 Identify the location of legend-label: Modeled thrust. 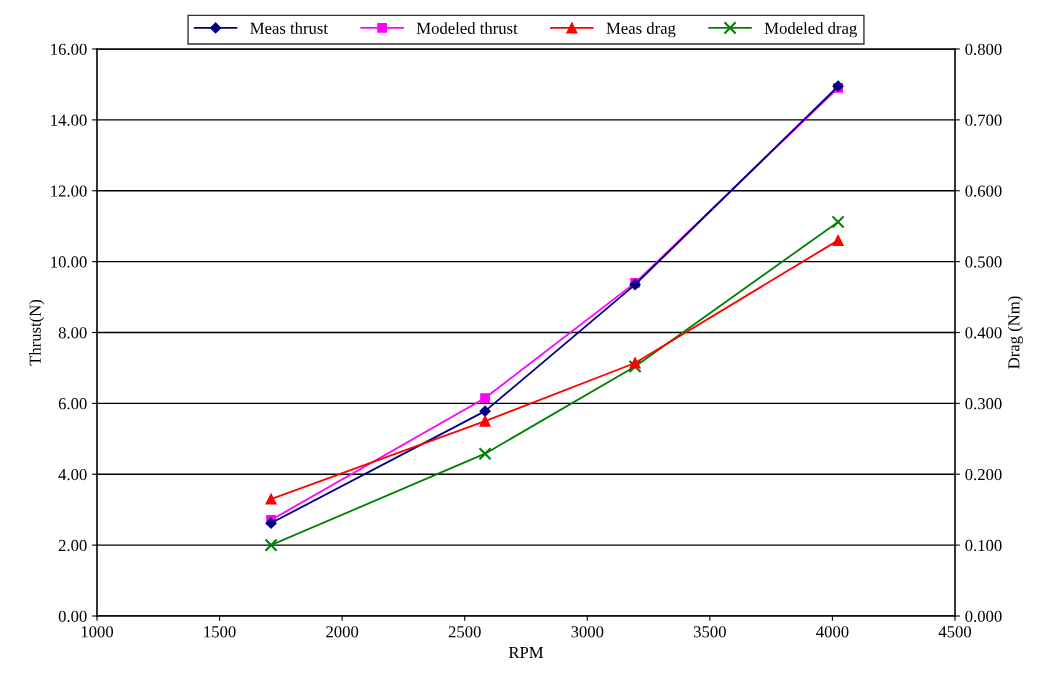
(467, 28).